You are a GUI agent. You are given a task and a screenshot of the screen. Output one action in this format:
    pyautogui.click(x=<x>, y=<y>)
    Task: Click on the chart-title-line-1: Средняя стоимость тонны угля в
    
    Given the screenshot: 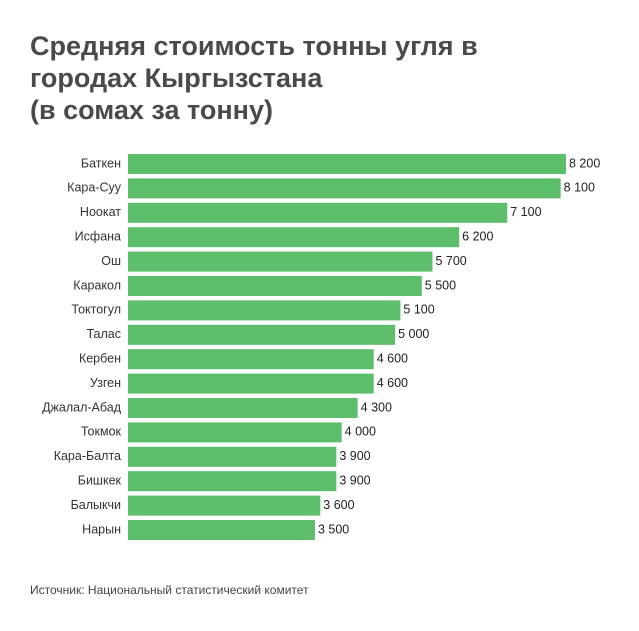 What is the action you would take?
    pyautogui.click(x=254, y=46)
    